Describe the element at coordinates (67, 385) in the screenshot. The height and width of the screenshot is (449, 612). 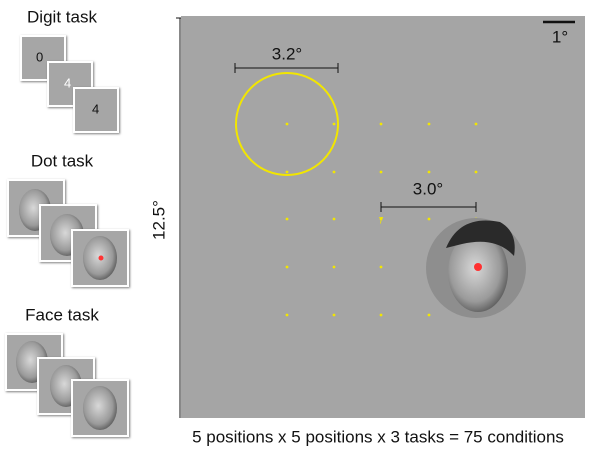
I see `face-thumbs` at that location.